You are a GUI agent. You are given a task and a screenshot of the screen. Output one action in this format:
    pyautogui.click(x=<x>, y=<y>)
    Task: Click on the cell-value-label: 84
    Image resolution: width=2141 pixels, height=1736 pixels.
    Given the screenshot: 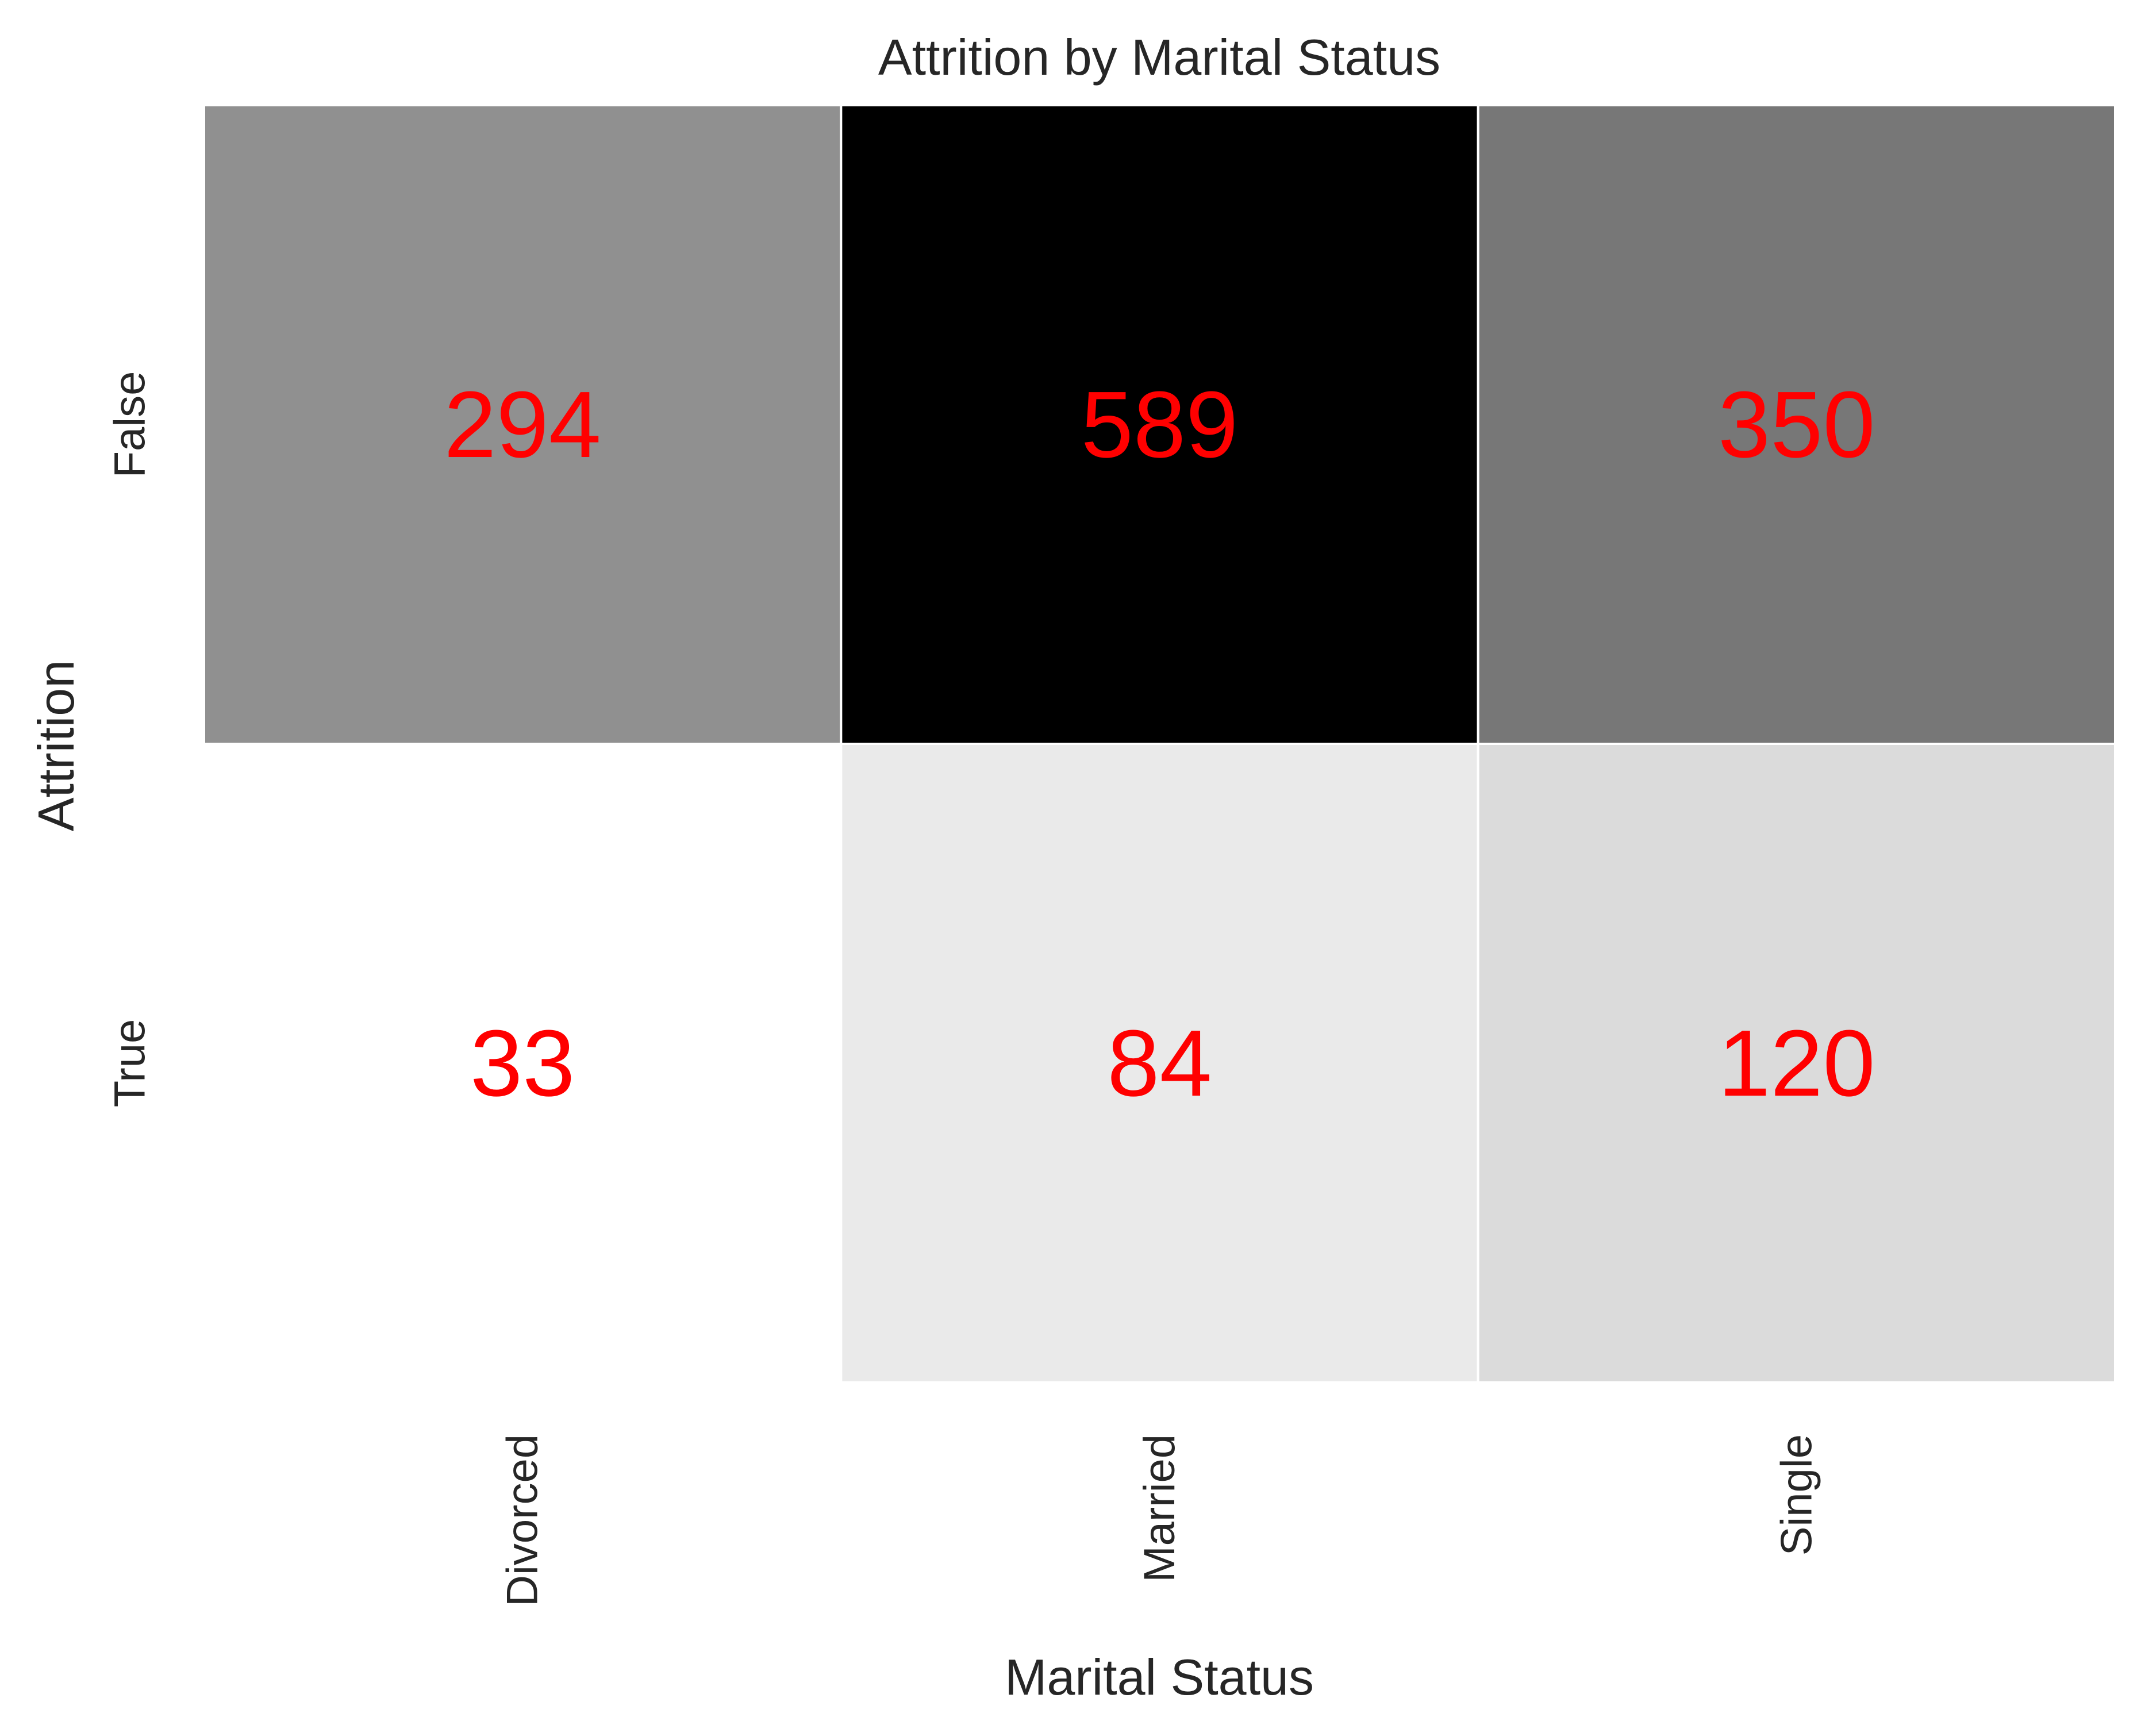 What is the action you would take?
    pyautogui.click(x=1159, y=1063)
    